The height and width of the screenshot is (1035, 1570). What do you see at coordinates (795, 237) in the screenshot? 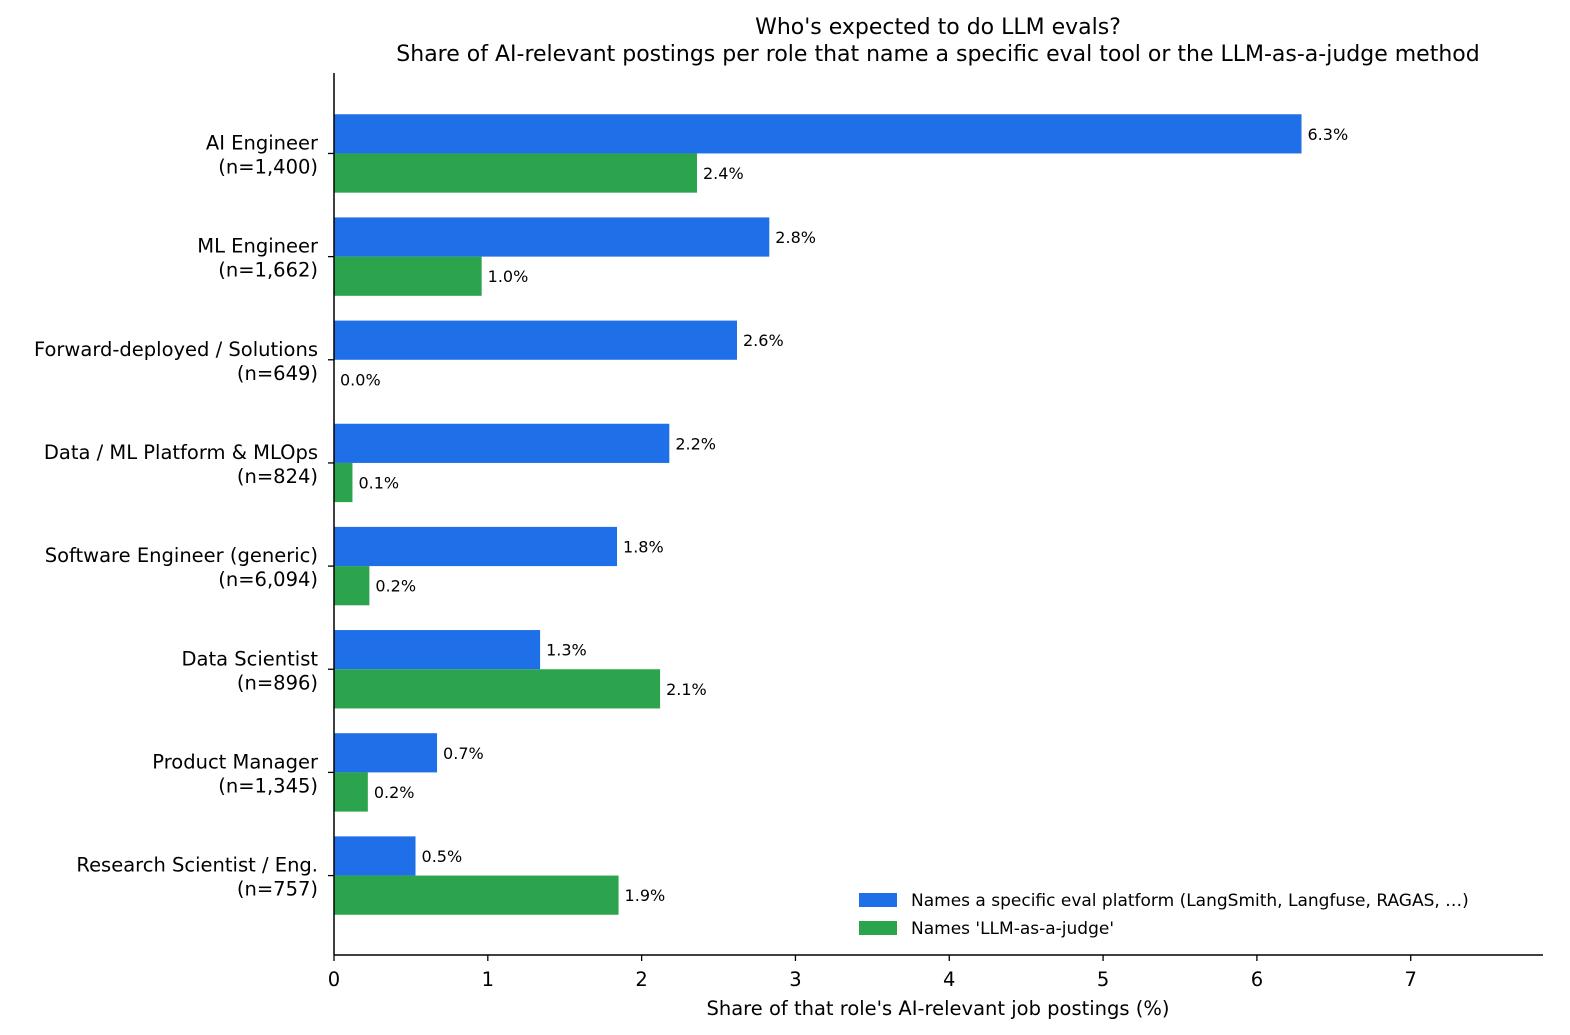
I see `data-label: 2.8%` at bounding box center [795, 237].